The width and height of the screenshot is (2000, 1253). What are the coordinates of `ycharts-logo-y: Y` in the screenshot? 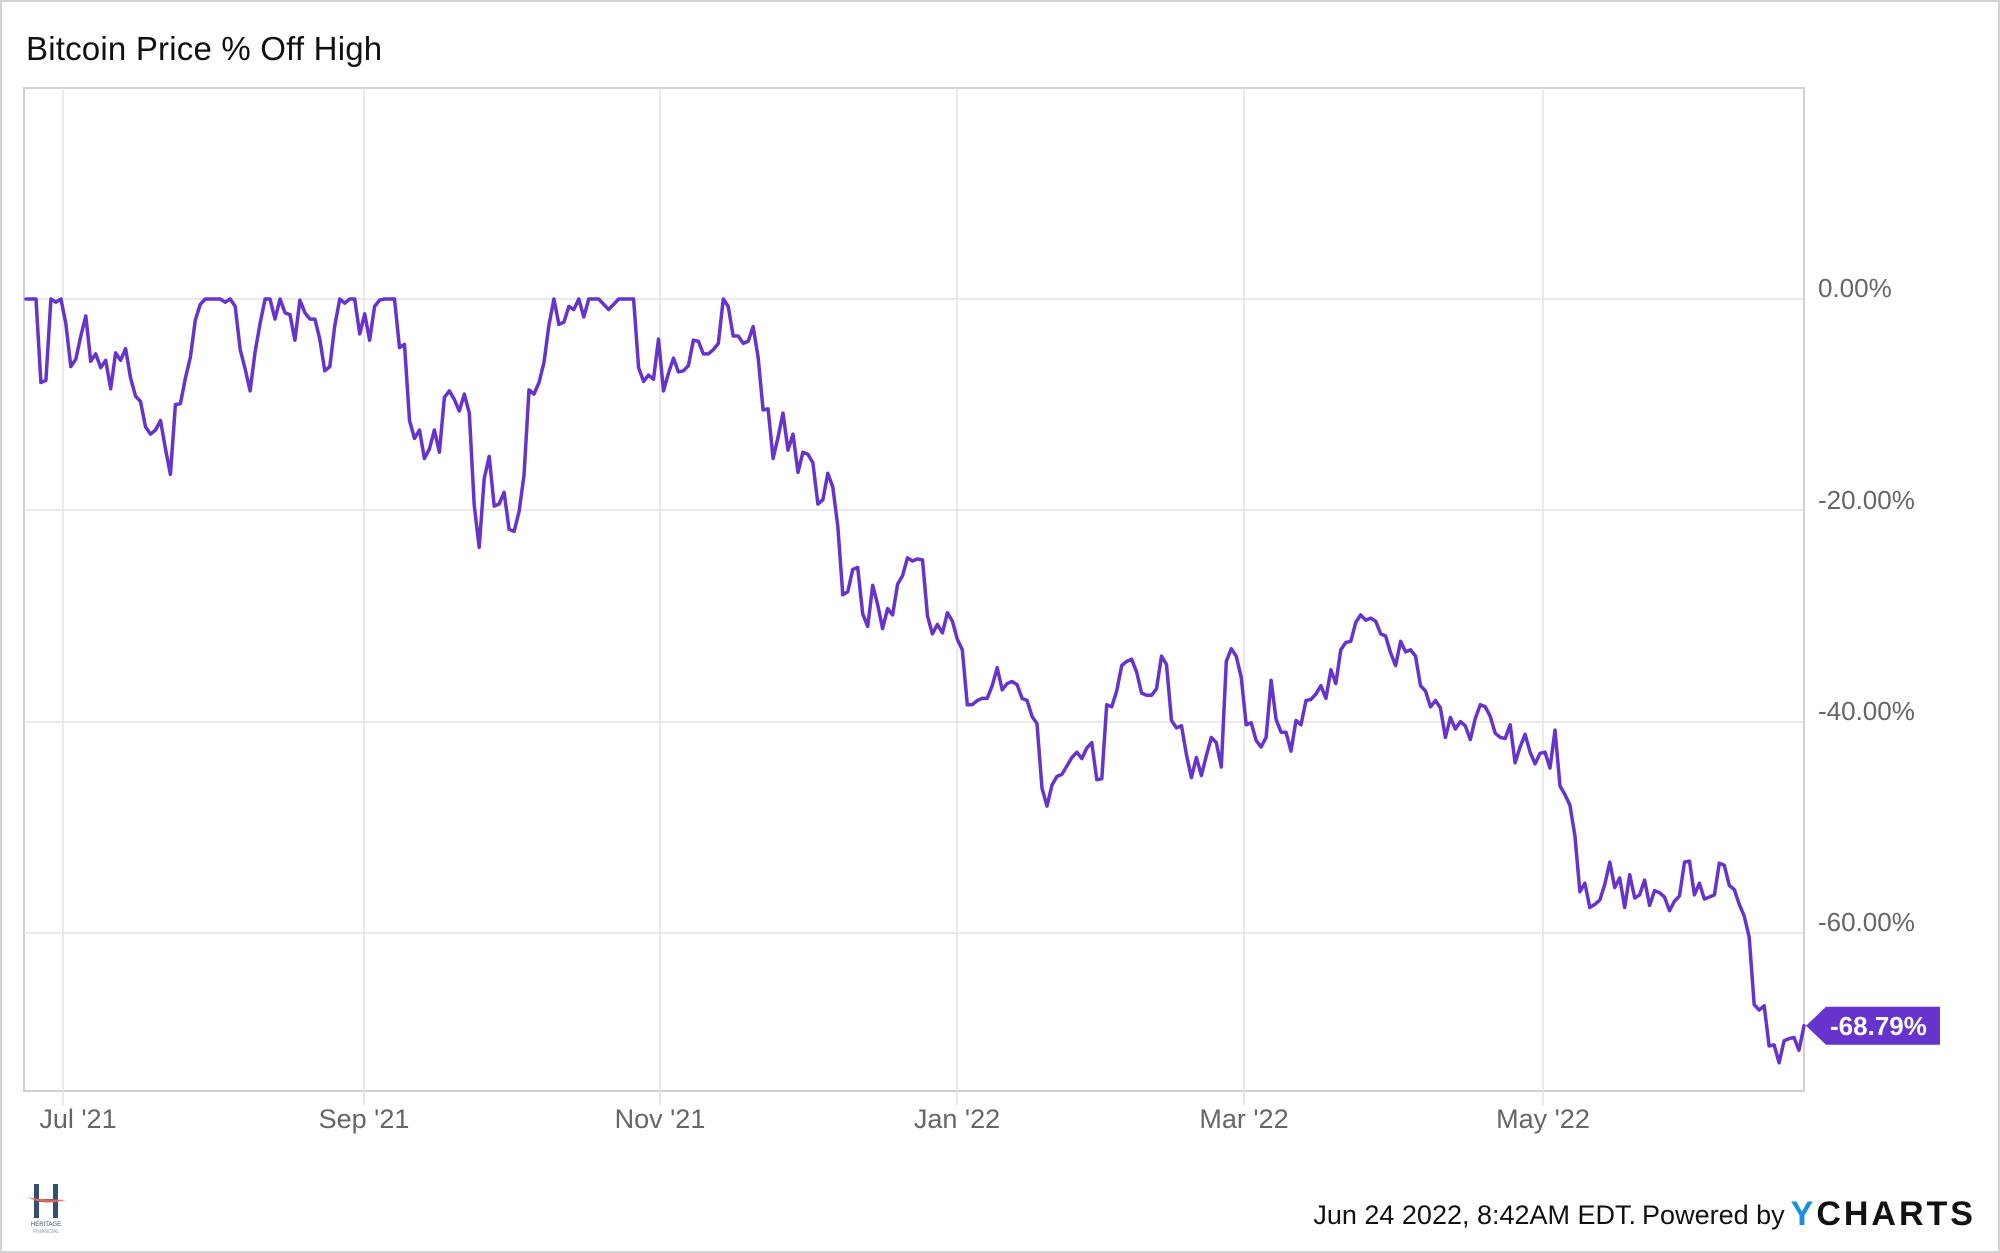 It's located at (1803, 1214).